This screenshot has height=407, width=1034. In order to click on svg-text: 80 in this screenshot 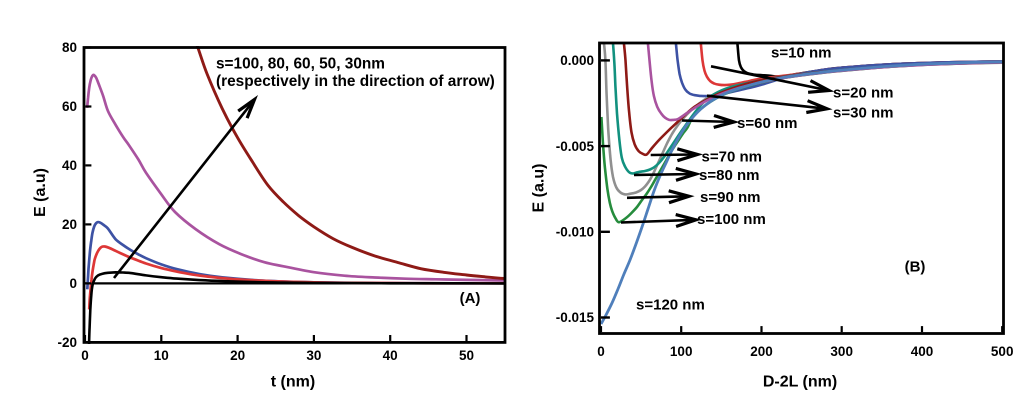, I will do `click(69, 47)`.